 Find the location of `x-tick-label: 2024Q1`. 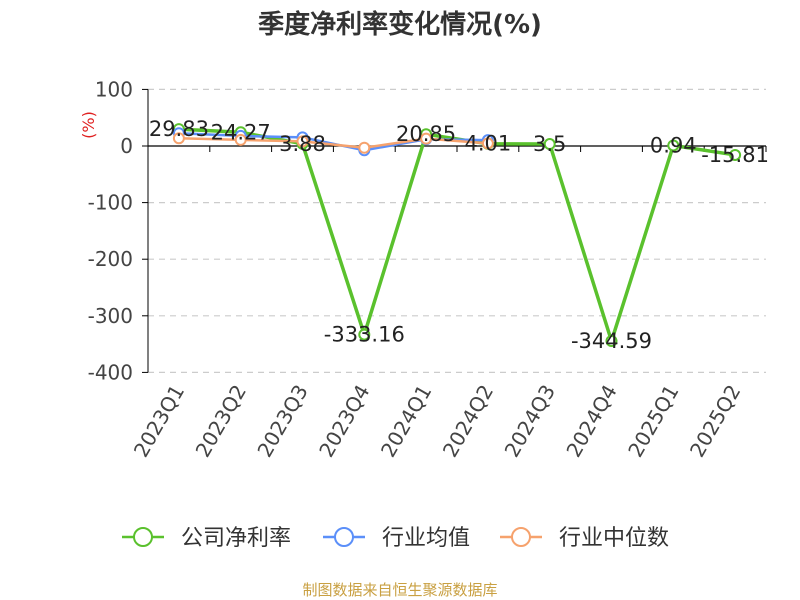

x-tick-label: 2024Q1 is located at coordinates (406, 421).